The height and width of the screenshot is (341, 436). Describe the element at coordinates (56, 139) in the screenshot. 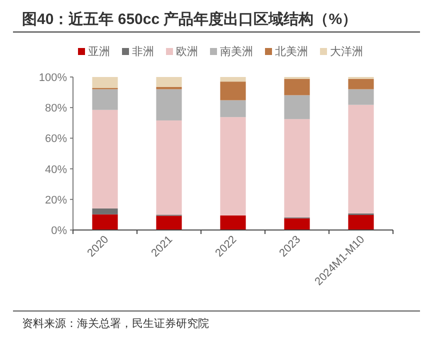

I see `y-tick-label: 60%` at that location.